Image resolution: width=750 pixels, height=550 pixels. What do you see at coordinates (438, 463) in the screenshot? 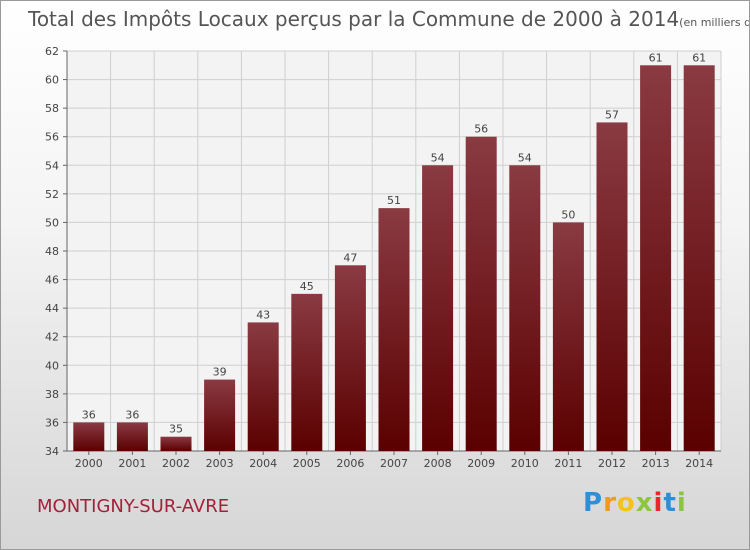
I see `x-tick-label: 2008` at bounding box center [438, 463].